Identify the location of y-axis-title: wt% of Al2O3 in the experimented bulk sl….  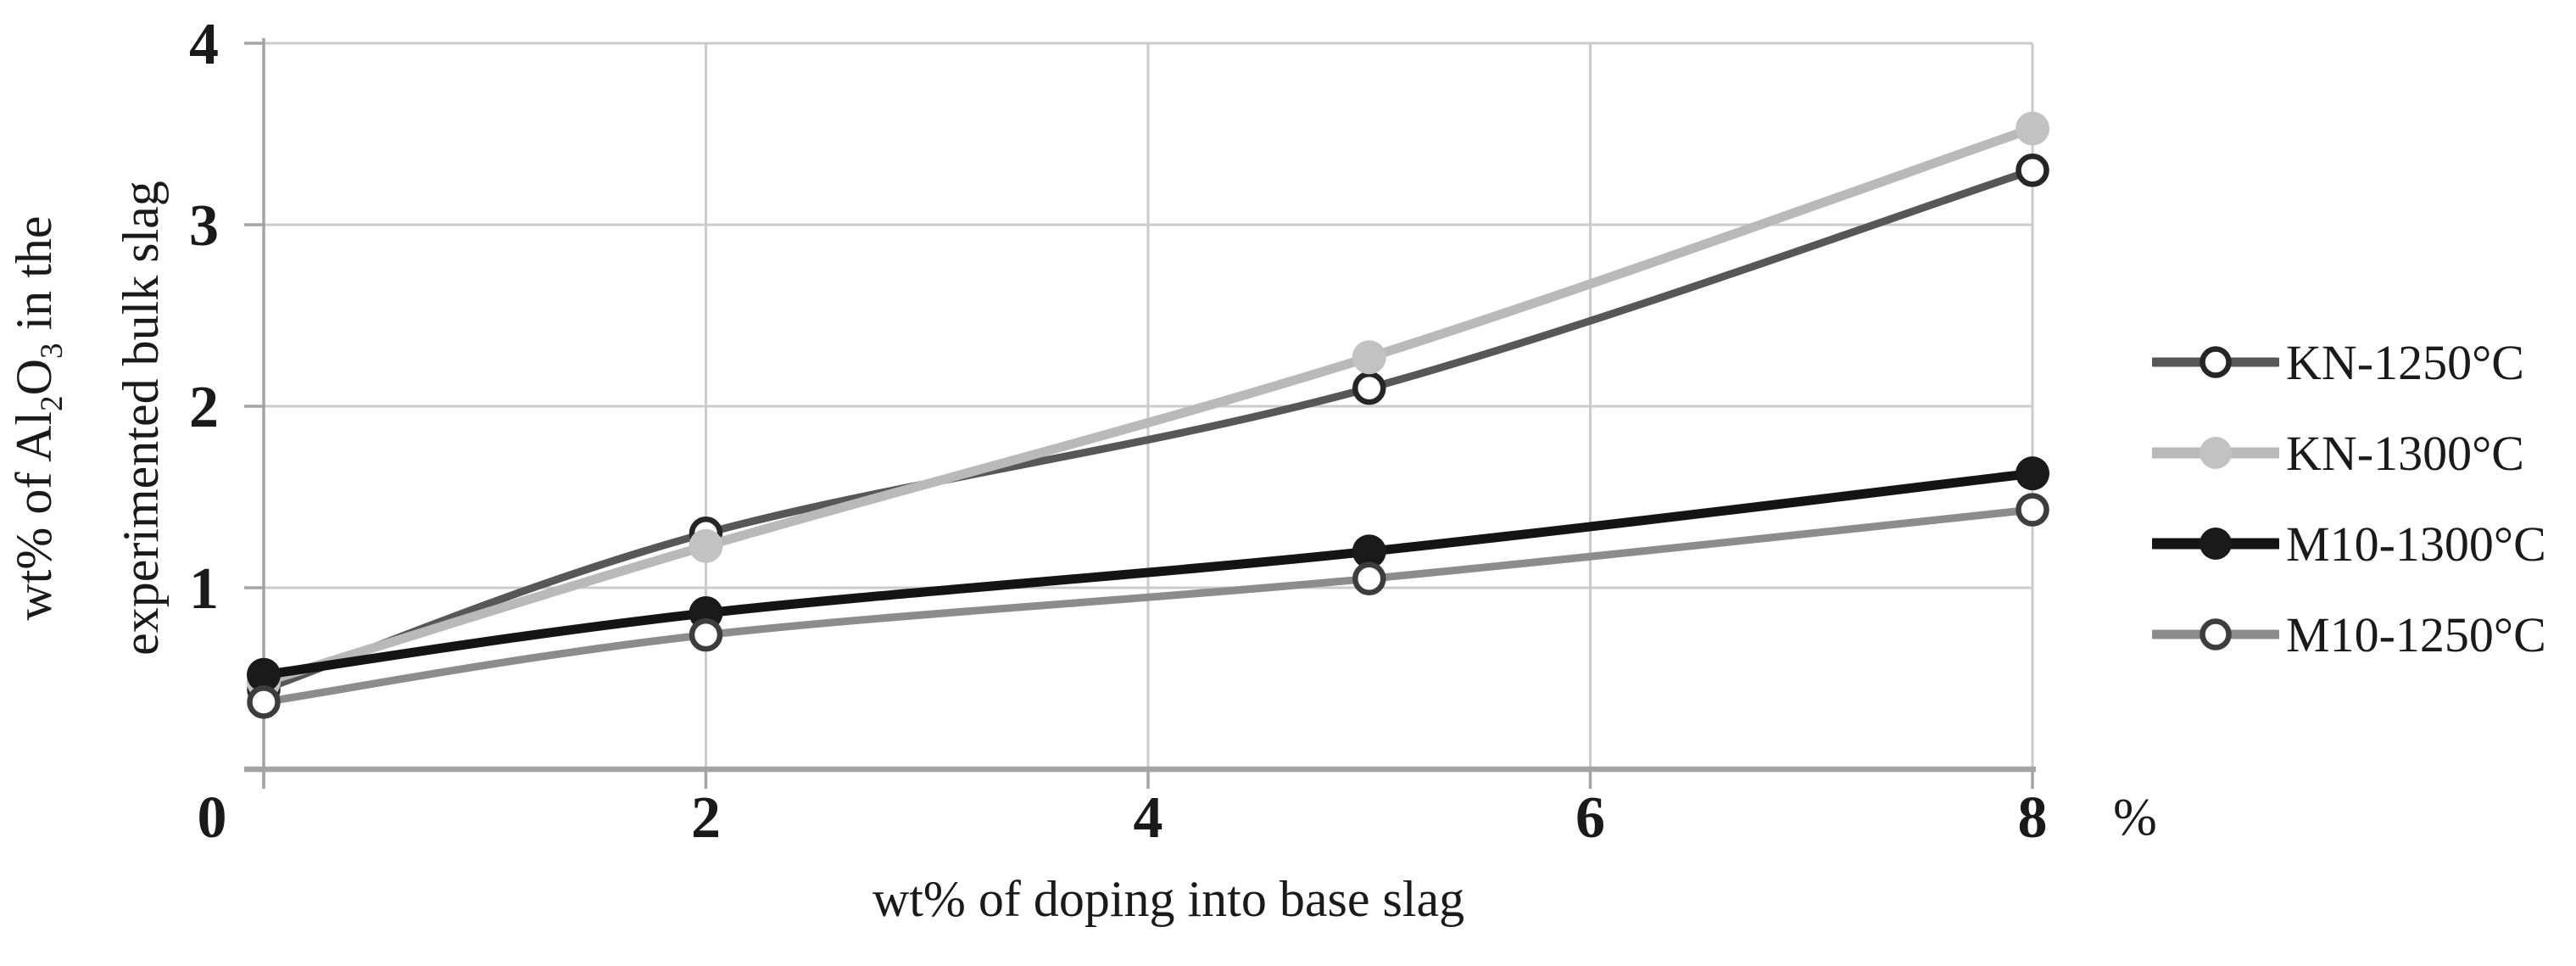
(84, 418).